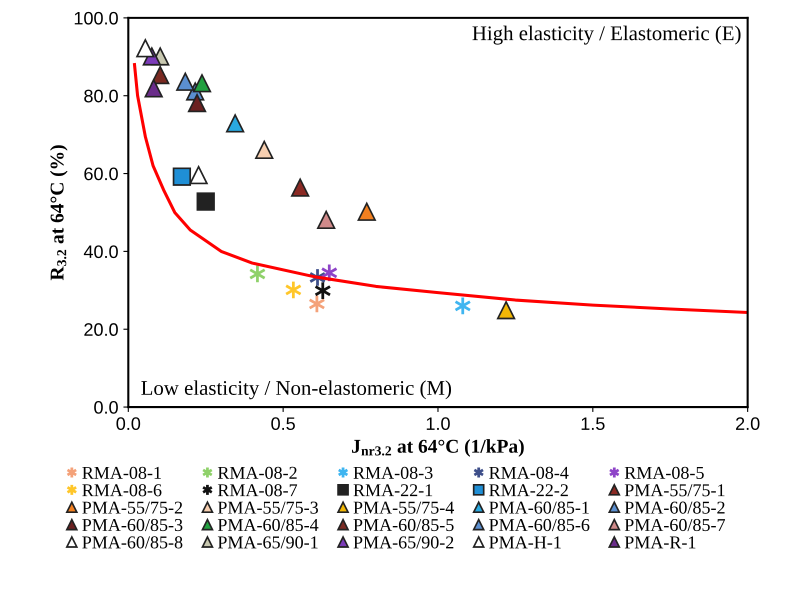  Describe the element at coordinates (132, 525) in the screenshot. I see `legend-label: PMA-60/85-3` at that location.